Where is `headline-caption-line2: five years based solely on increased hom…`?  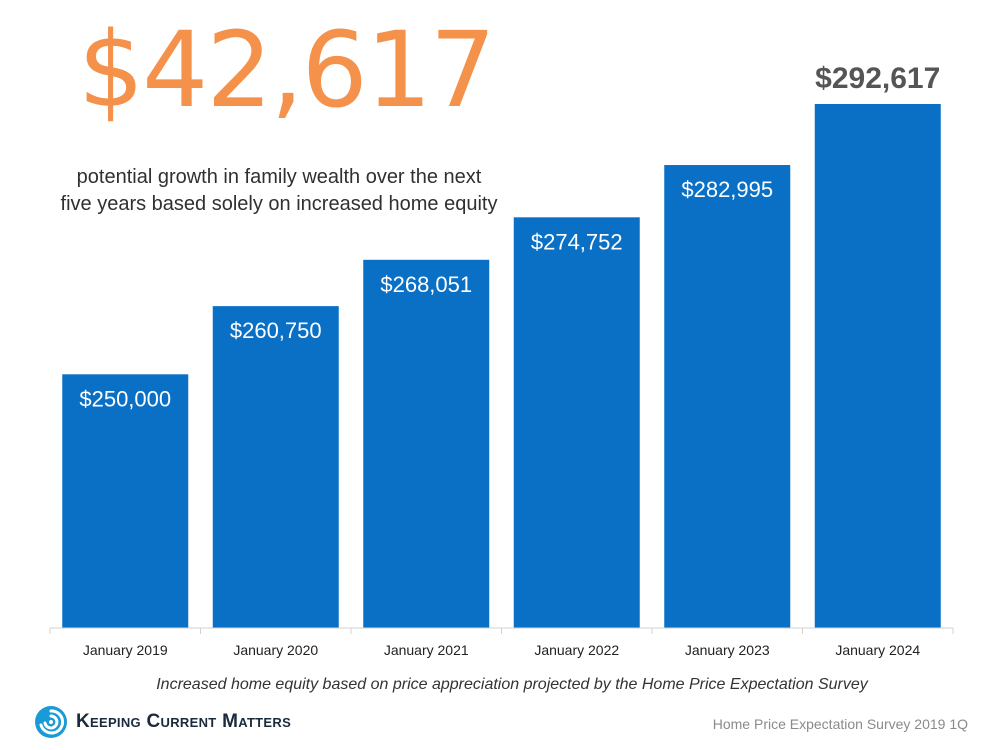 headline-caption-line2: five years based solely on increased hom… is located at coordinates (279, 204).